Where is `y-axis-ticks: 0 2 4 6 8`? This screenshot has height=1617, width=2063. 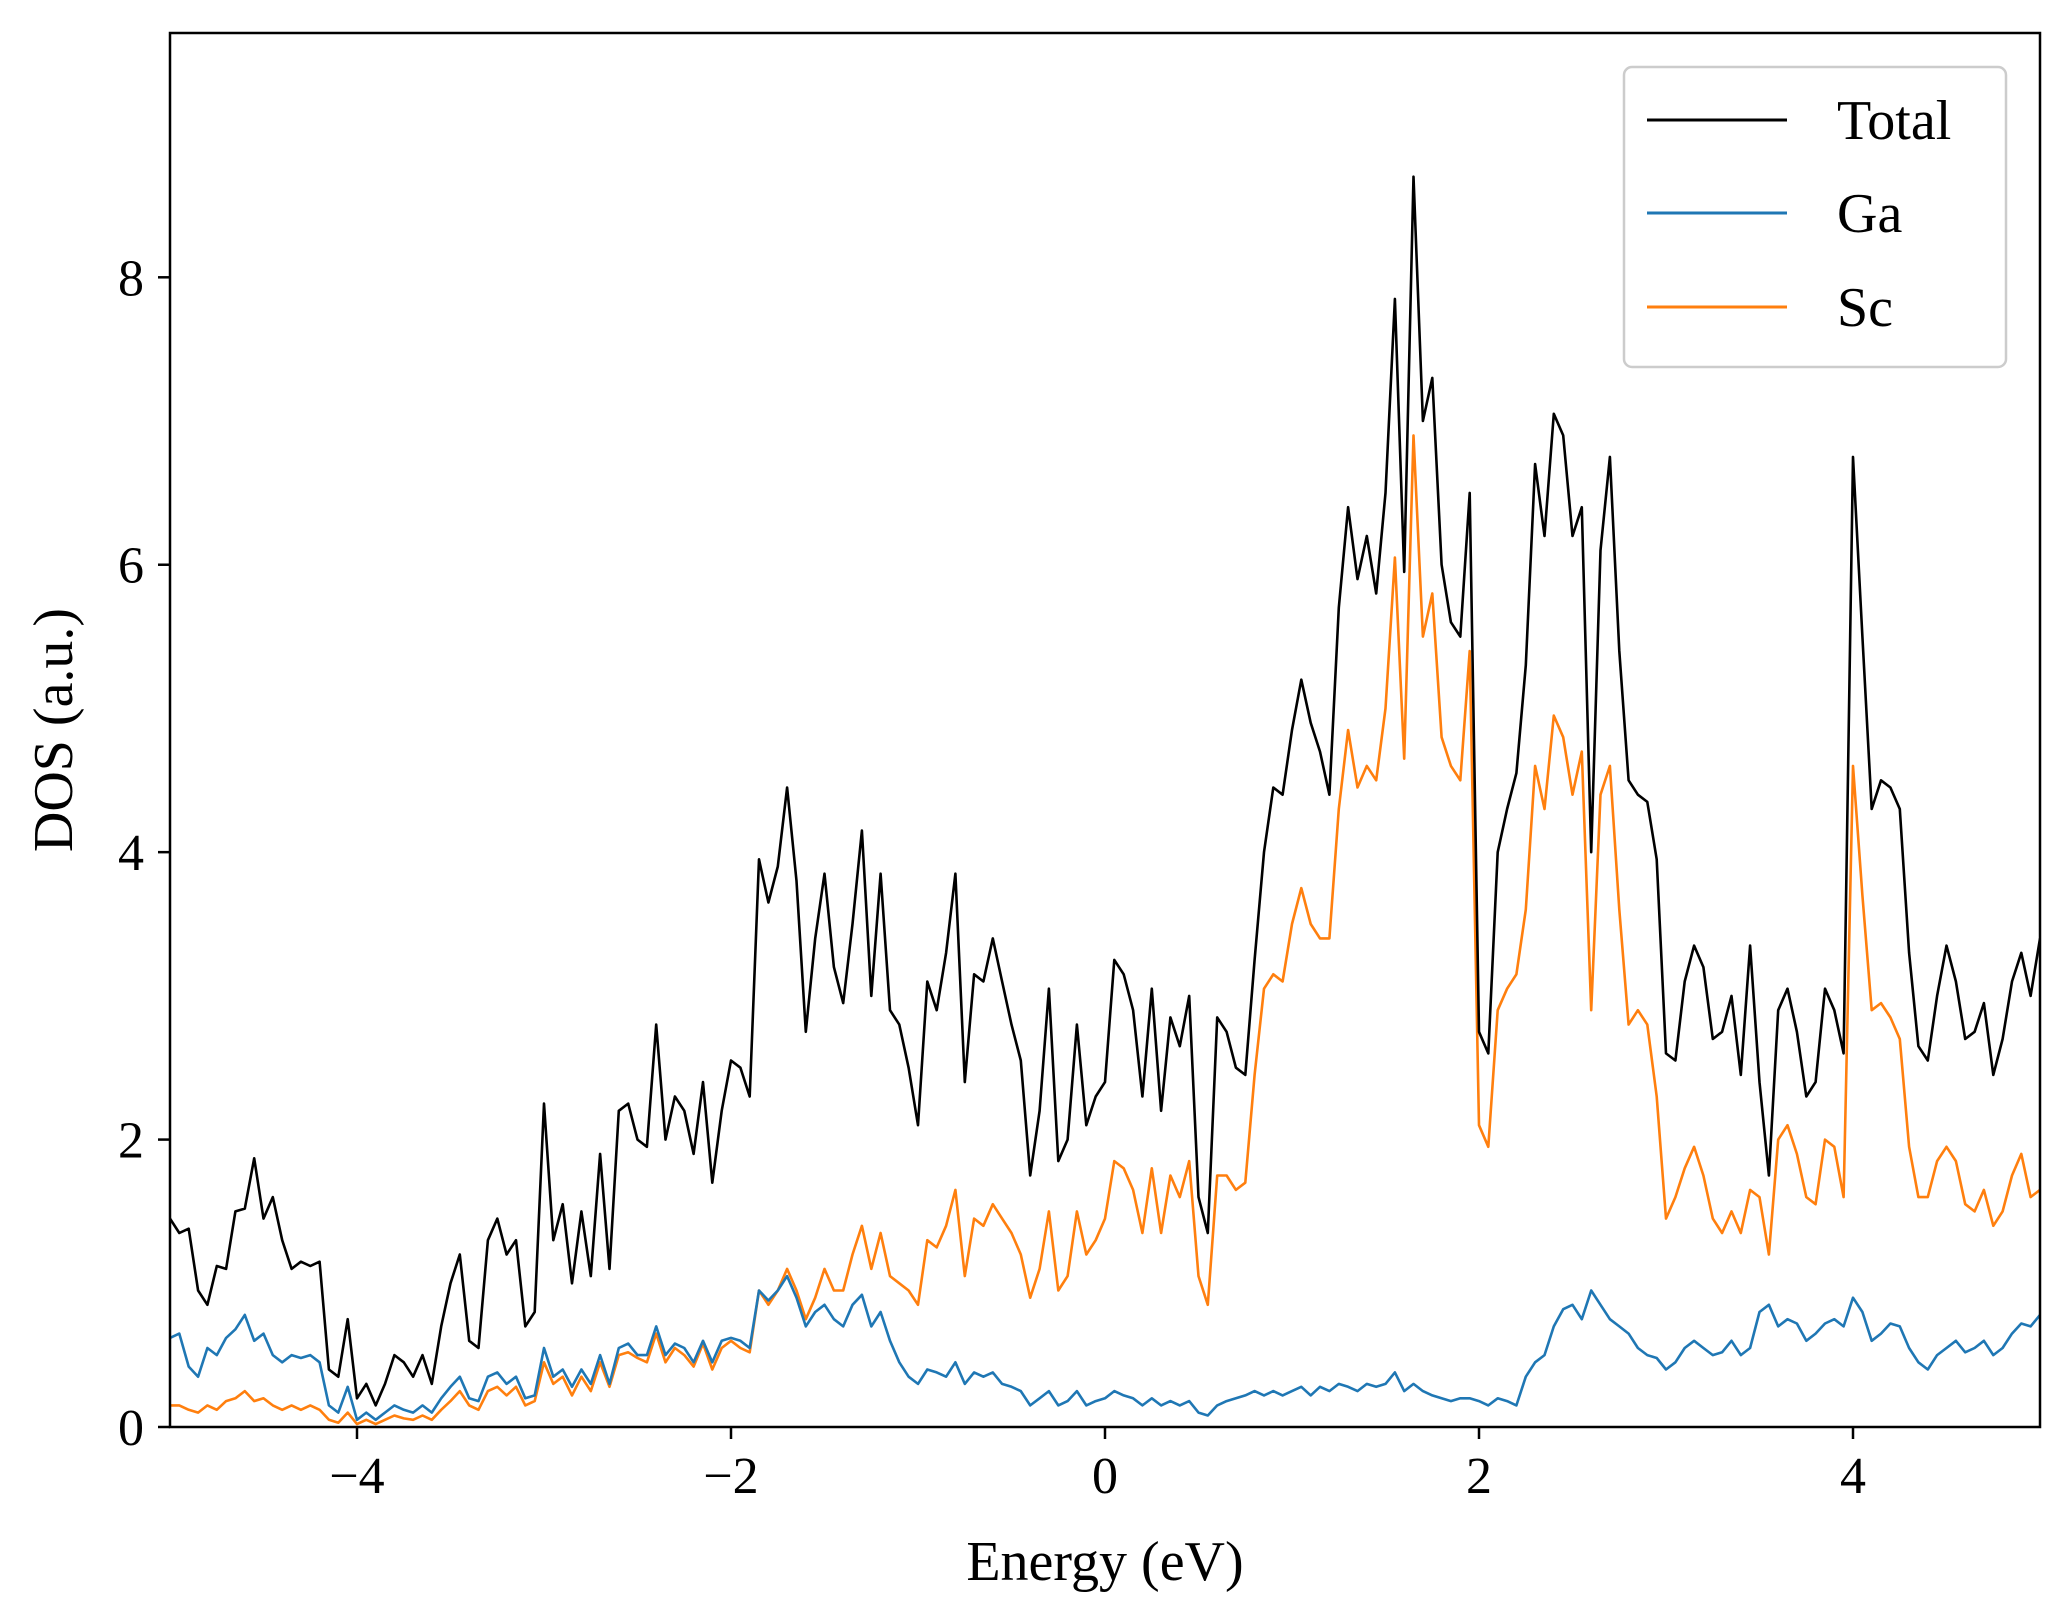 y-axis-ticks: 0 2 4 6 8 is located at coordinates (144, 853).